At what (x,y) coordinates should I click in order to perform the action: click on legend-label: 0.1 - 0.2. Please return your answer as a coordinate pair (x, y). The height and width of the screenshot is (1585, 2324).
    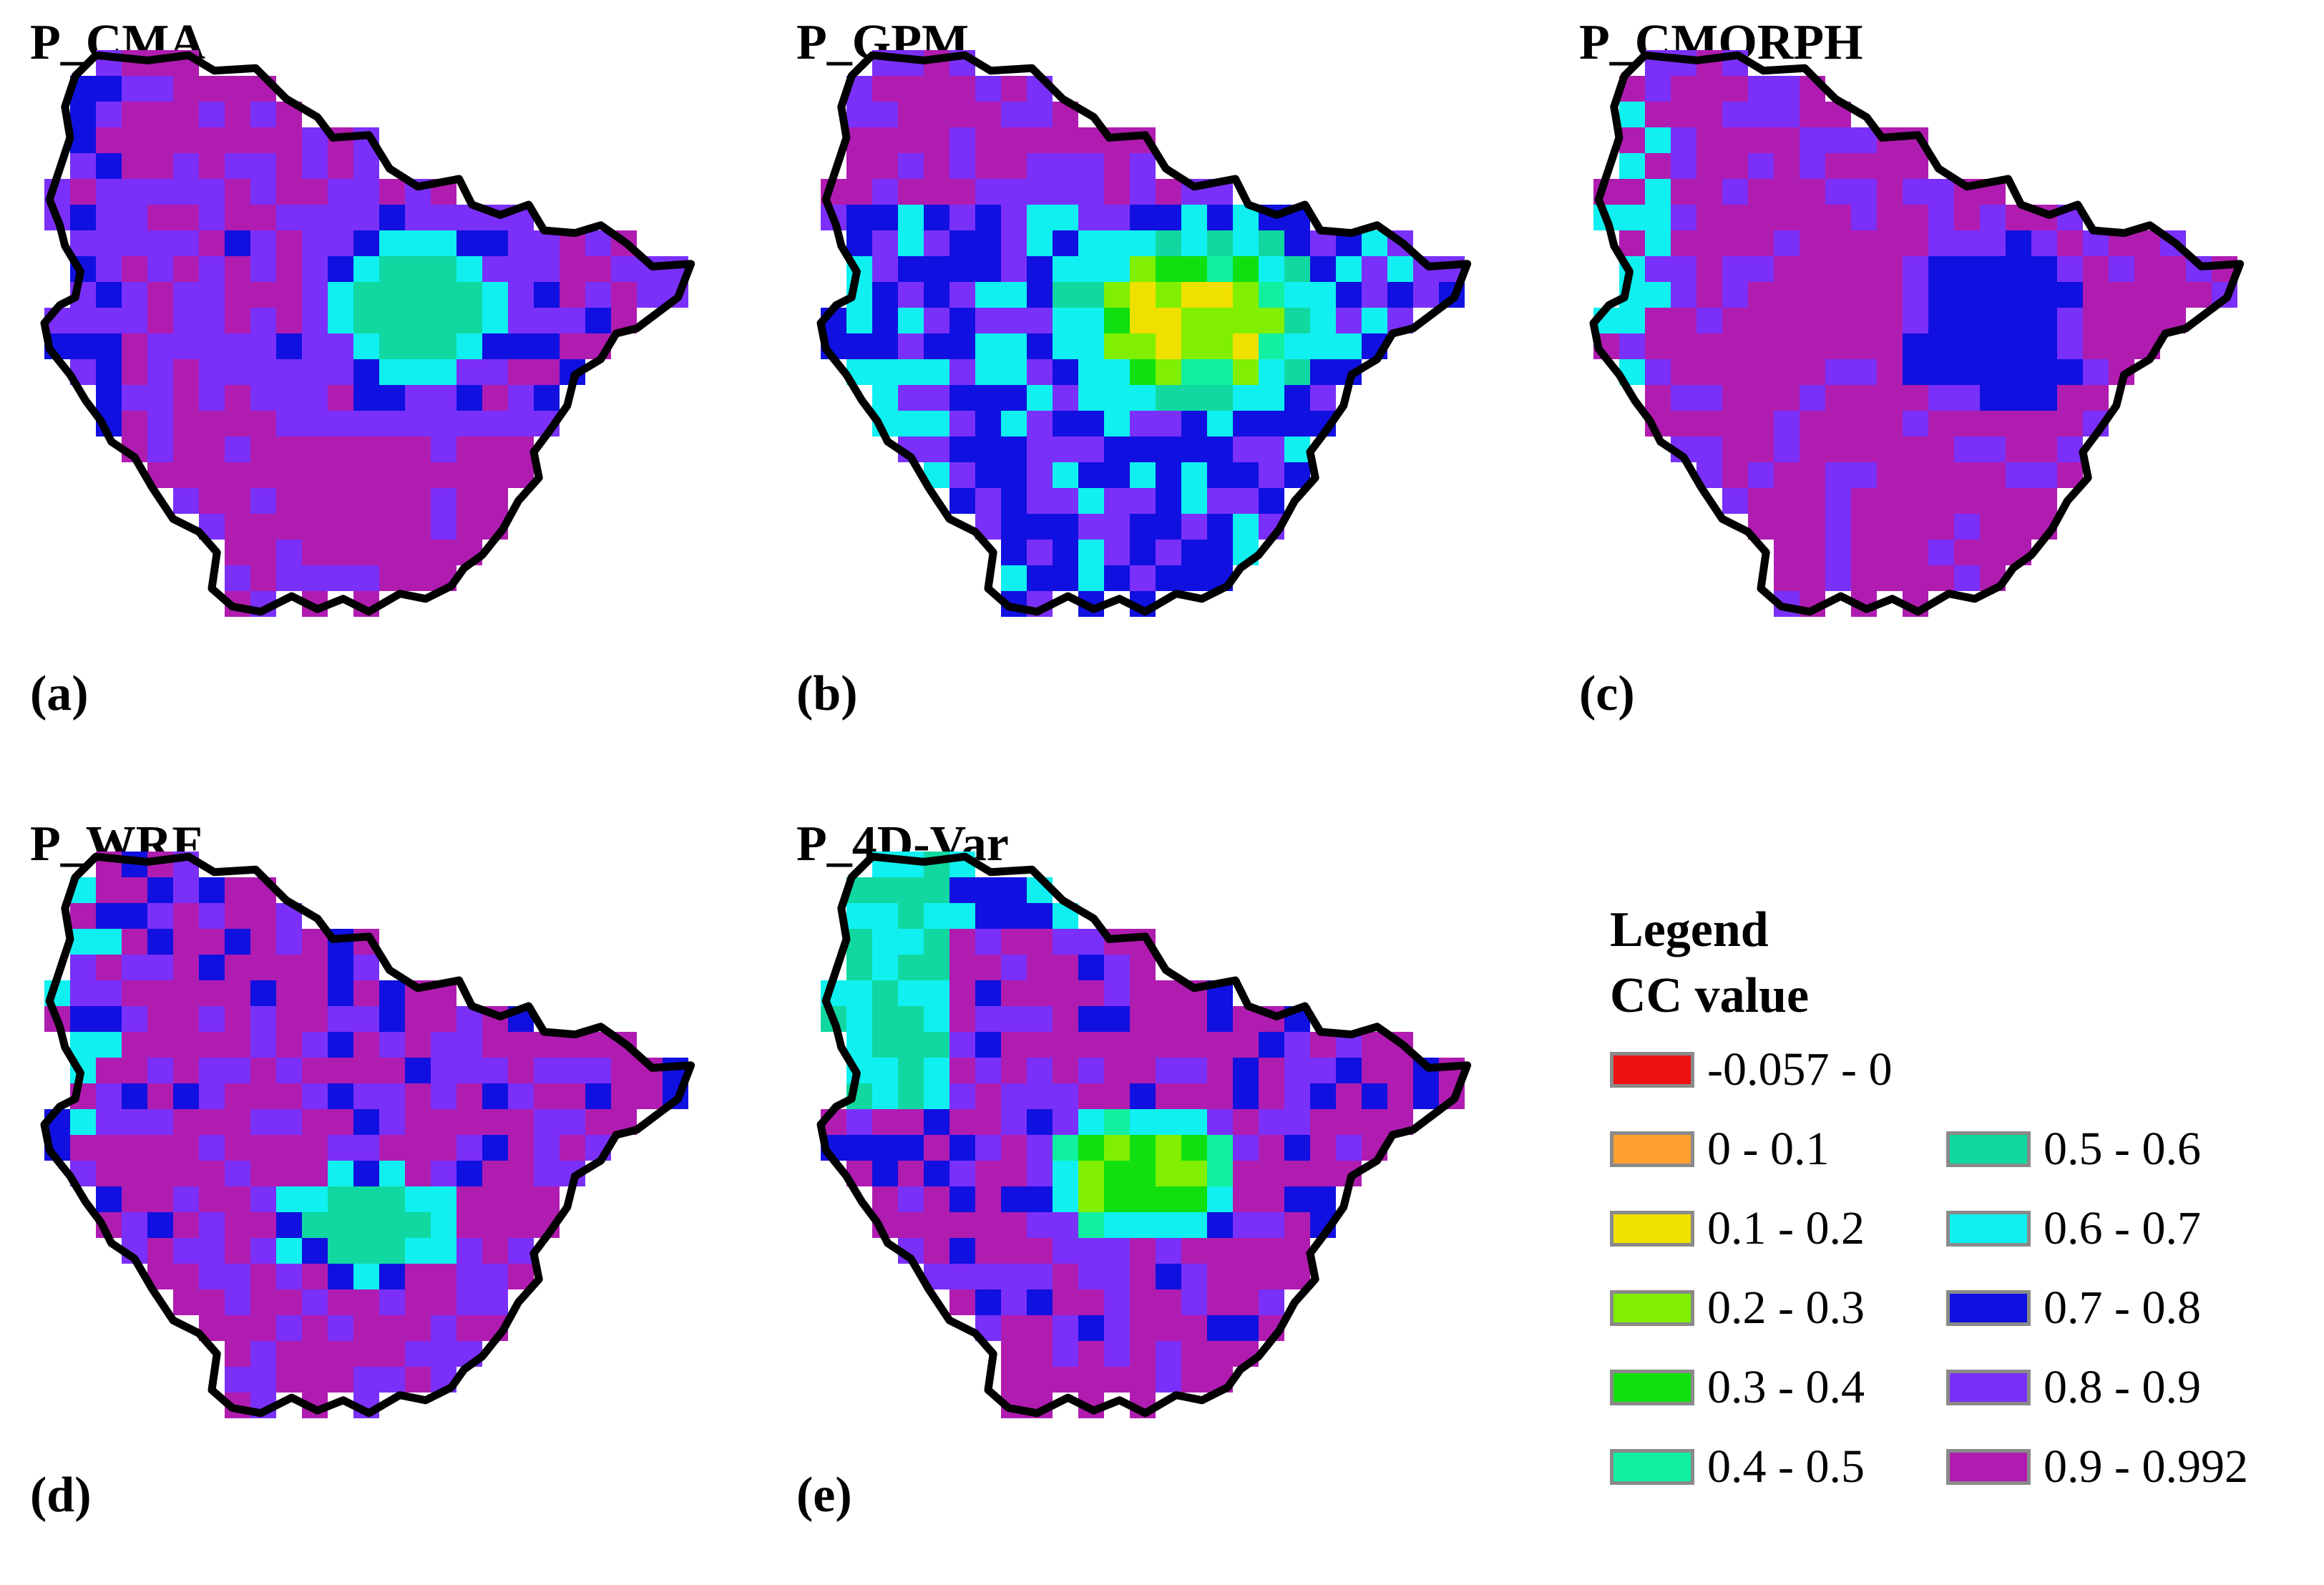
    Looking at the image, I should click on (1786, 1228).